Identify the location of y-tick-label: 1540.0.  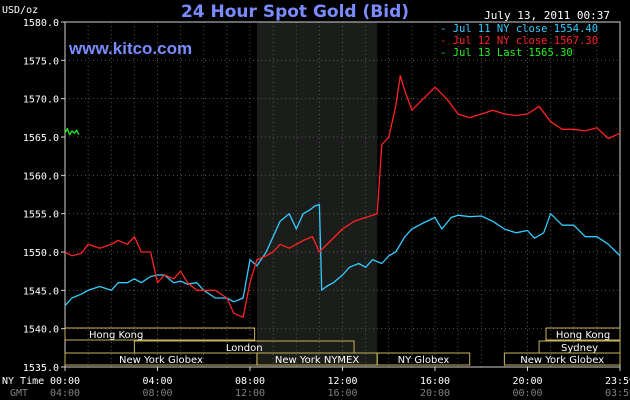
(41, 330).